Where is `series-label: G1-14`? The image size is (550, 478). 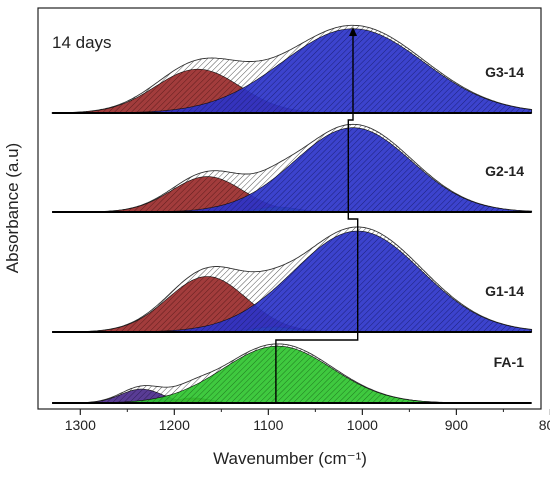
series-label: G1-14 is located at coordinates (504, 291).